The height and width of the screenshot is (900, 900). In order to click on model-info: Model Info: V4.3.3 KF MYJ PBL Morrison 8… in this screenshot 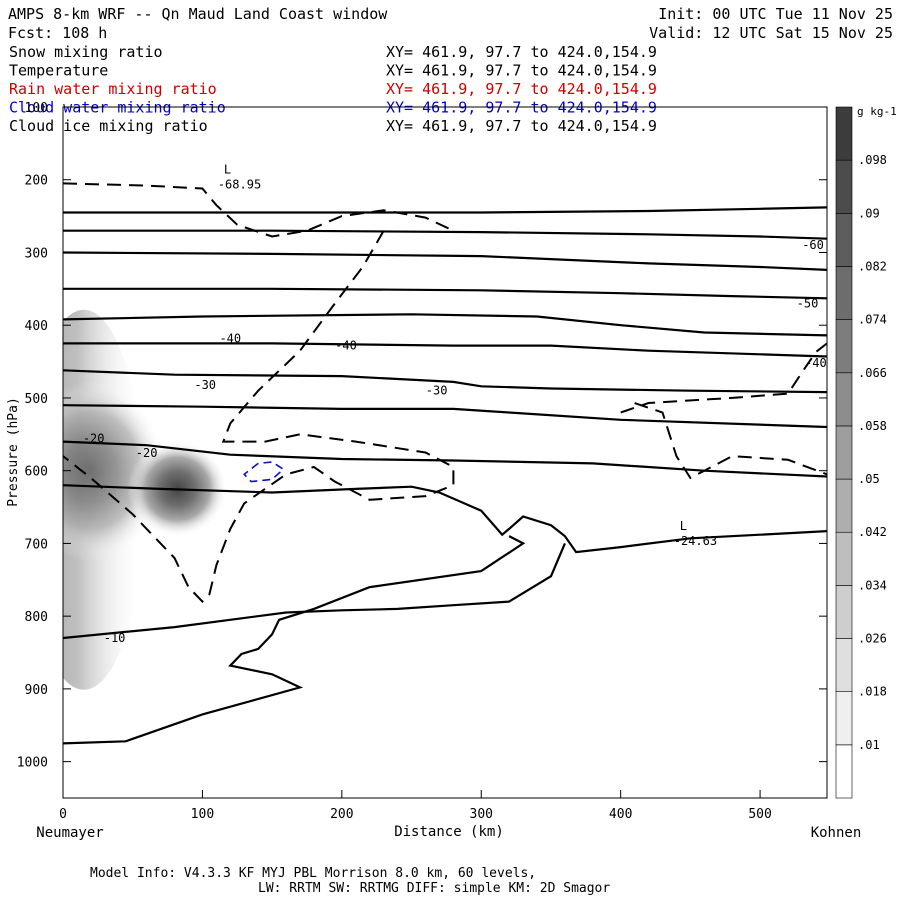, I will do `click(313, 873)`.